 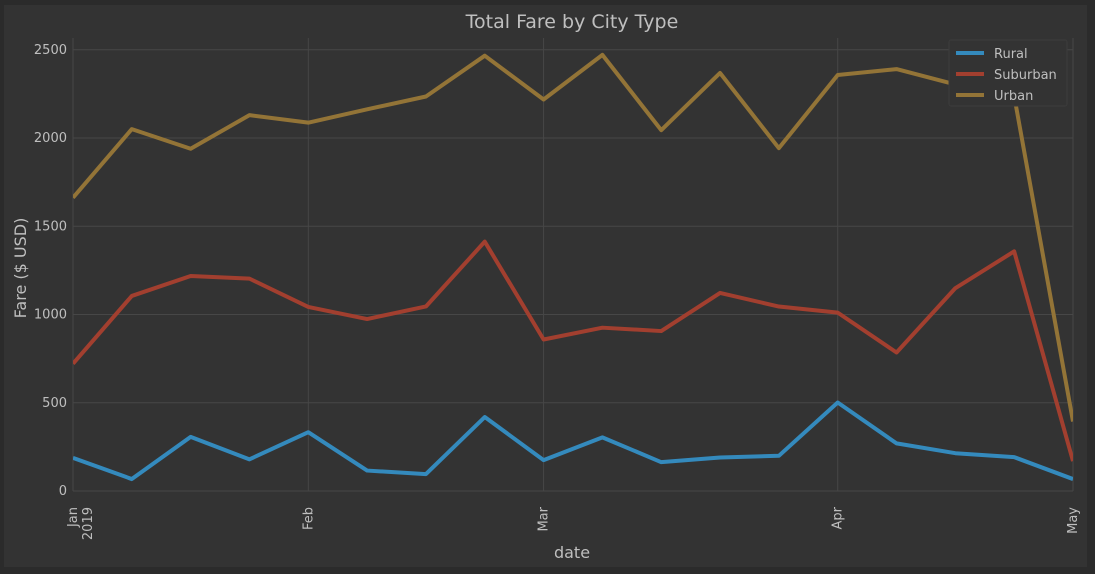 I want to click on x-tick-label: May, so click(x=1073, y=520).